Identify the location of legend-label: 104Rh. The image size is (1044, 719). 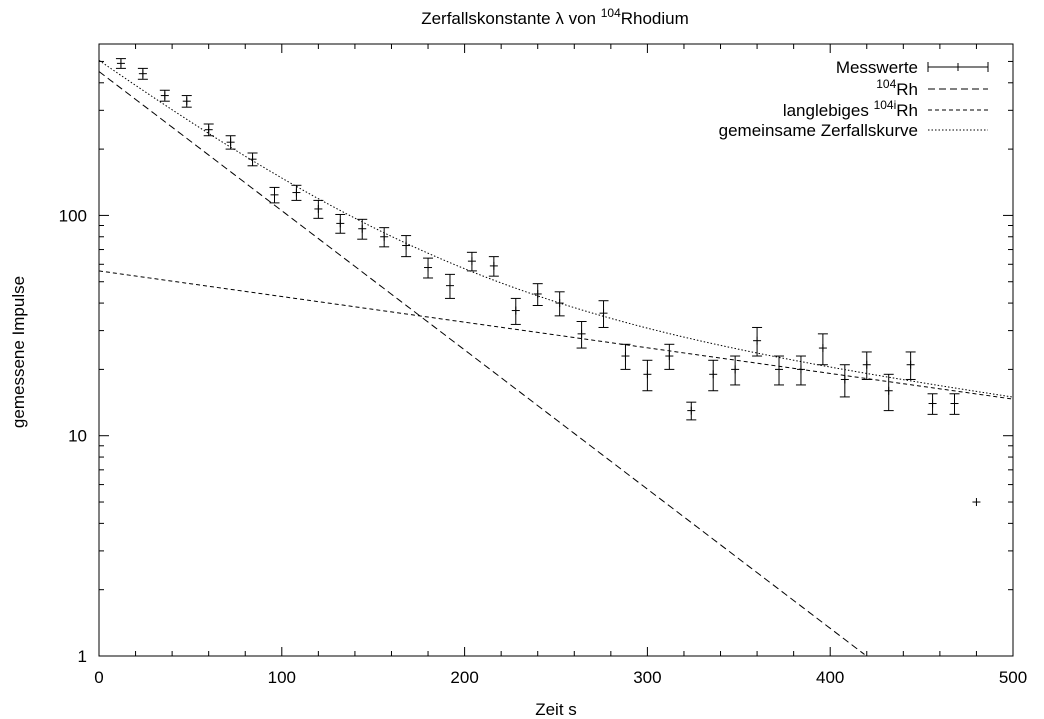
(897, 88).